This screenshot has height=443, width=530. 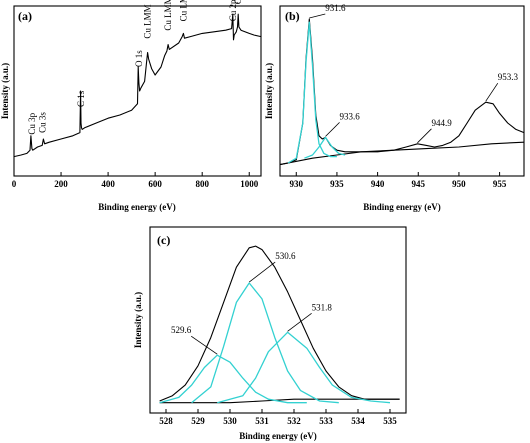 What do you see at coordinates (139, 58) in the screenshot?
I see `panel-a-peak-label: O 1s` at bounding box center [139, 58].